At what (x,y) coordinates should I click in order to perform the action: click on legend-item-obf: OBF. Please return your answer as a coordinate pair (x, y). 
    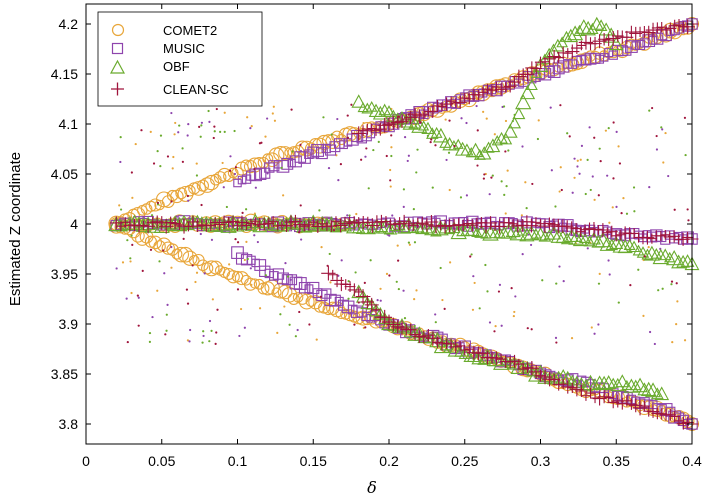
    Looking at the image, I should click on (149, 66).